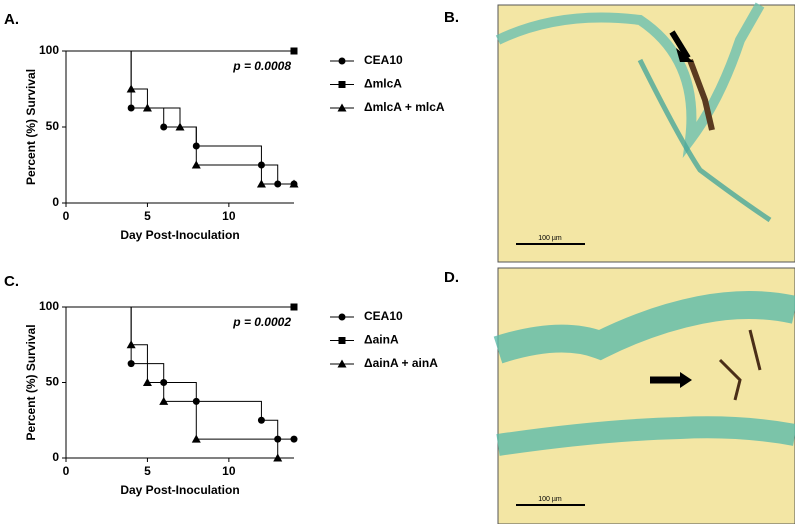 Image resolution: width=795 pixels, height=524 pixels. I want to click on panel-label: C., so click(11, 281).